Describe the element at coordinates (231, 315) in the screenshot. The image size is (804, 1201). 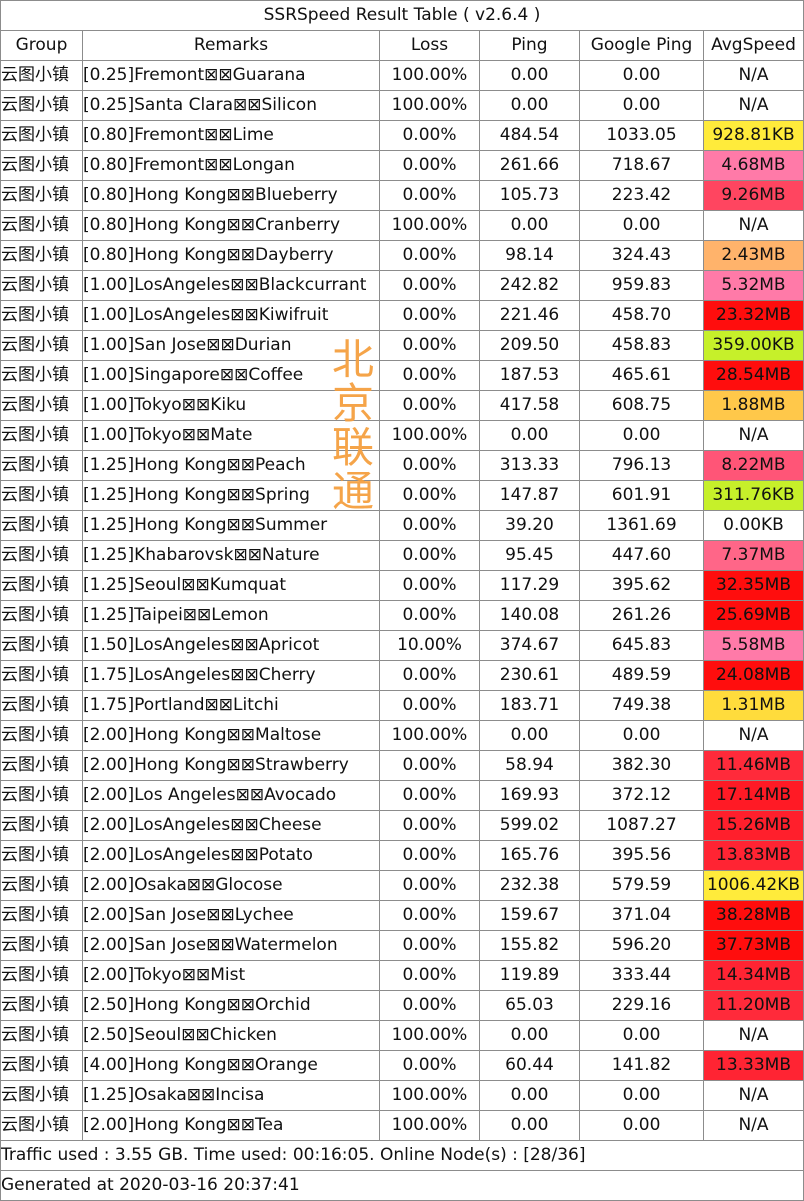
I see `cell-remarks: [1.00]LosAngeles⊠⊠Kiwifruit` at that location.